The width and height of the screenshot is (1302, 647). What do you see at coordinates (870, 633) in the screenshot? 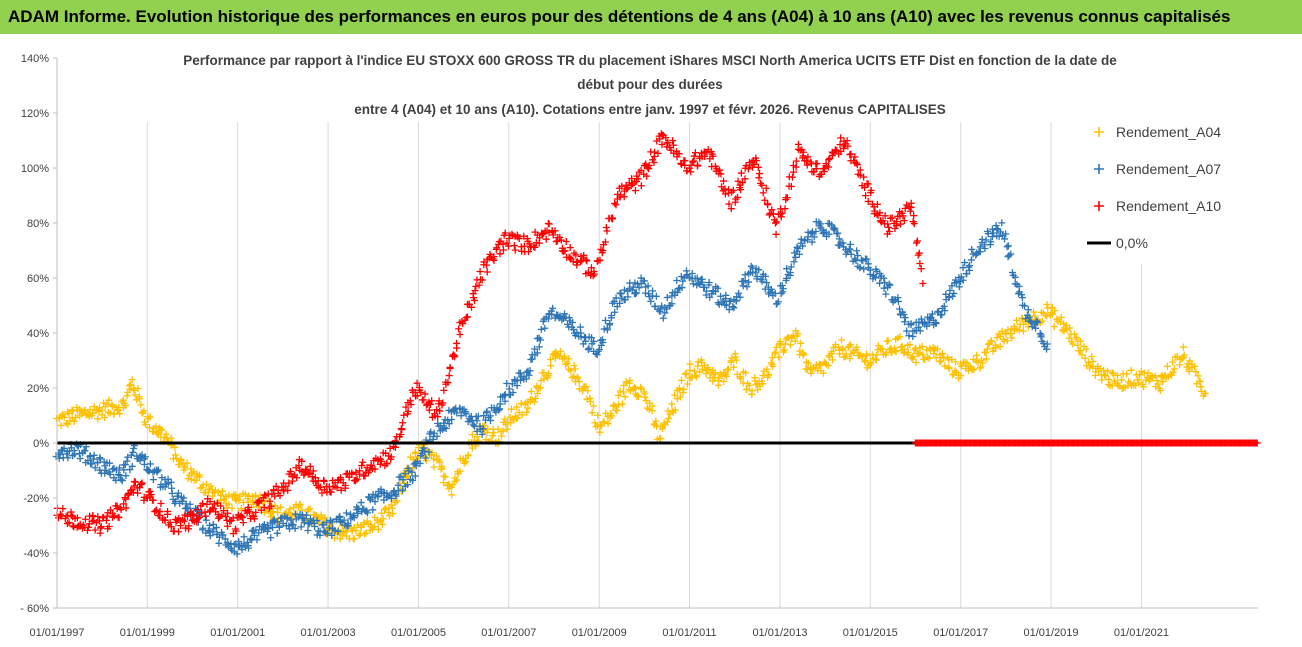
I see `x-tick-label: 01/01/2015` at bounding box center [870, 633].